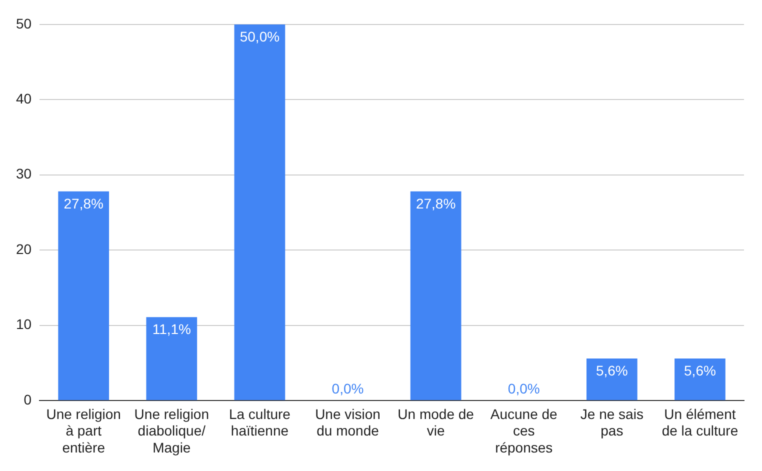 The height and width of the screenshot is (471, 762). What do you see at coordinates (24, 248) in the screenshot?
I see `y-tick-label: 20` at bounding box center [24, 248].